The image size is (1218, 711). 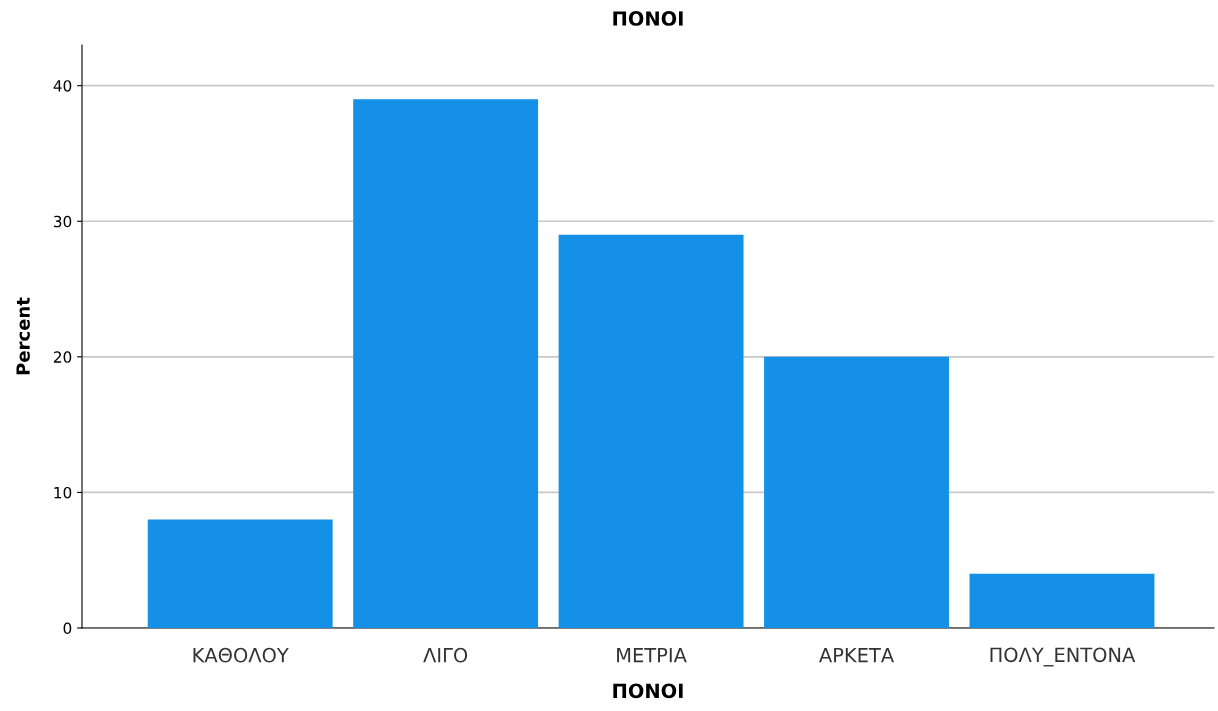 I want to click on y-tick-label: 40, so click(x=62, y=86).